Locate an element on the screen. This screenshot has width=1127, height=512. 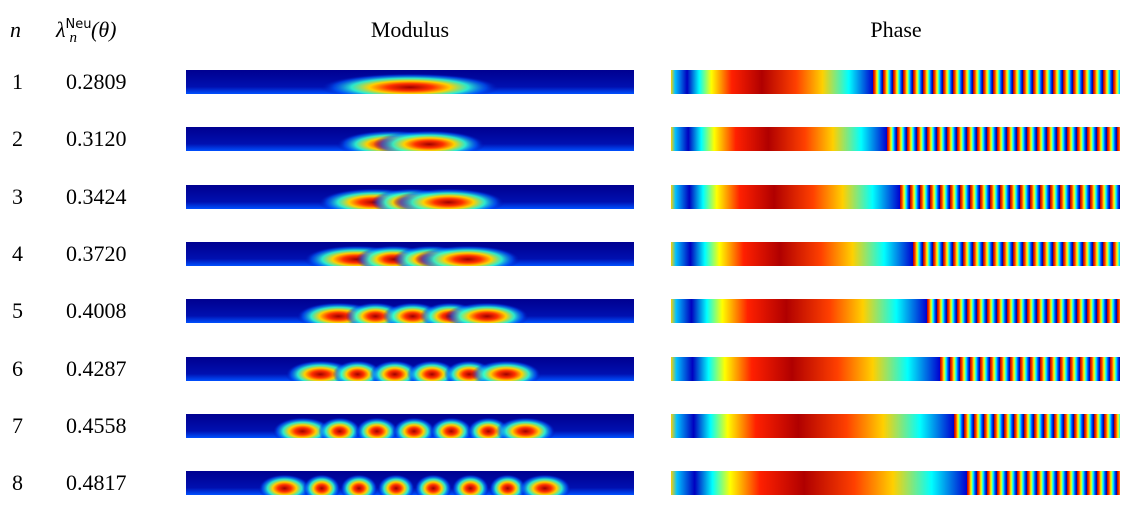
row-lambda: 0.4008 is located at coordinates (96, 311).